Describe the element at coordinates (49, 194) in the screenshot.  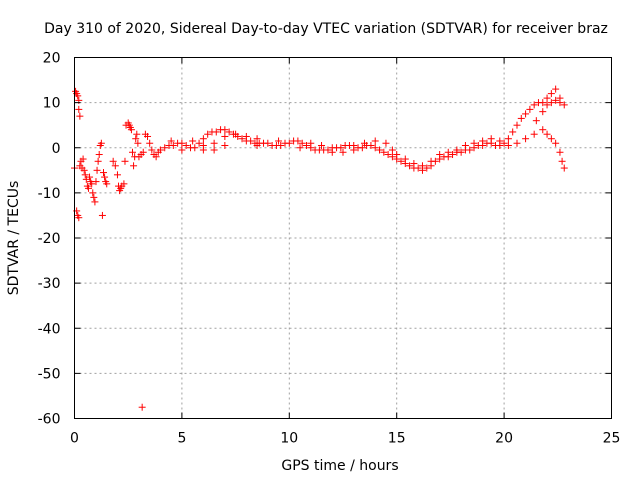
I see `y-tick-label: -10` at that location.